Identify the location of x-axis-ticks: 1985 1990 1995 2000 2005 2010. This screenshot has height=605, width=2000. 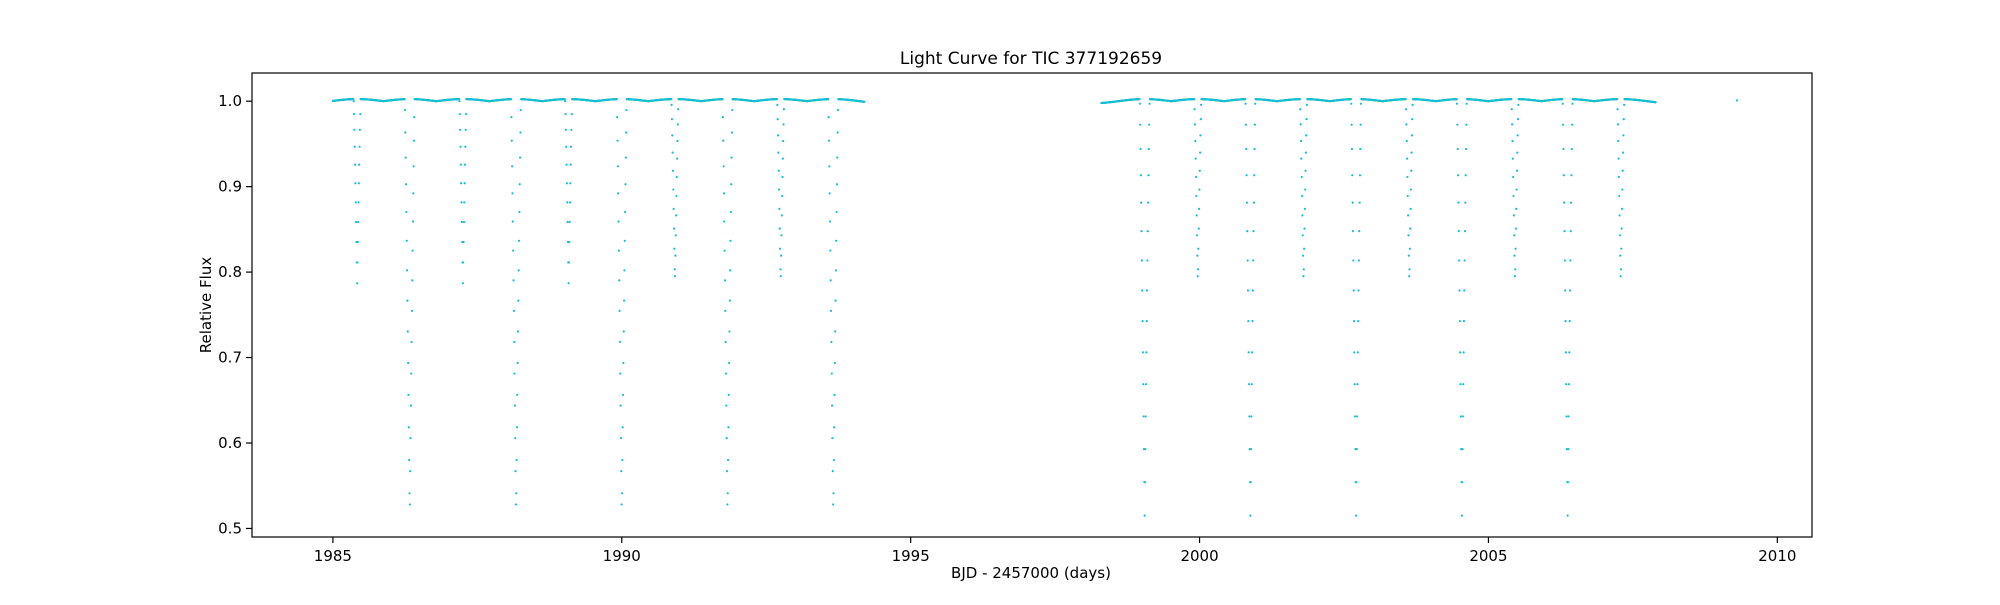
(1055, 551).